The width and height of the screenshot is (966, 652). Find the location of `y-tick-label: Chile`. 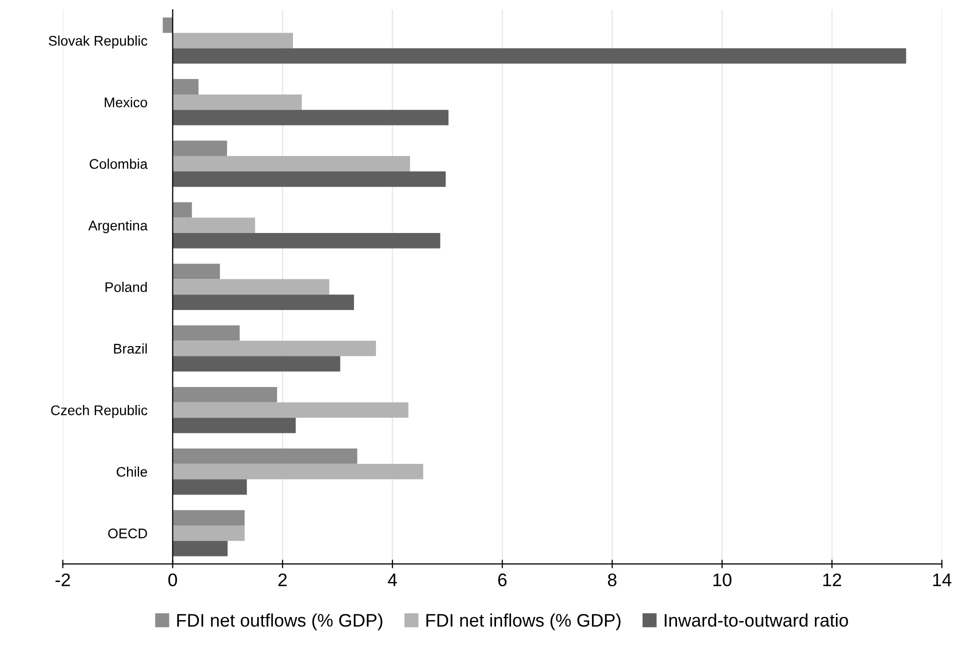

y-tick-label: Chile is located at coordinates (132, 471).